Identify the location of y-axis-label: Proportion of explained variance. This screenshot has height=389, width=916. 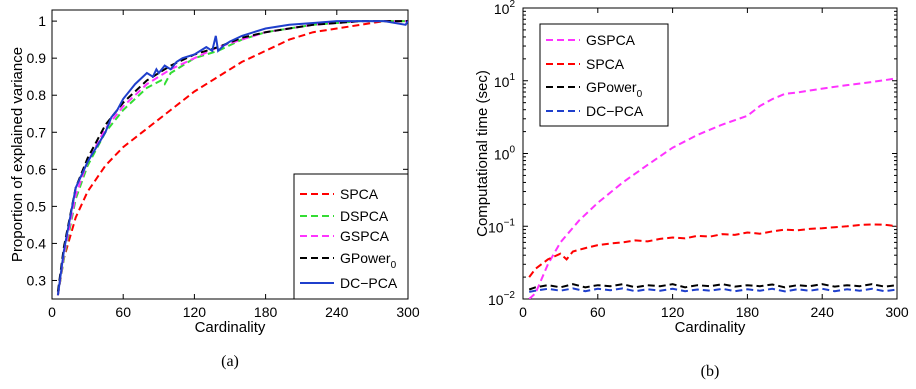
(17, 154).